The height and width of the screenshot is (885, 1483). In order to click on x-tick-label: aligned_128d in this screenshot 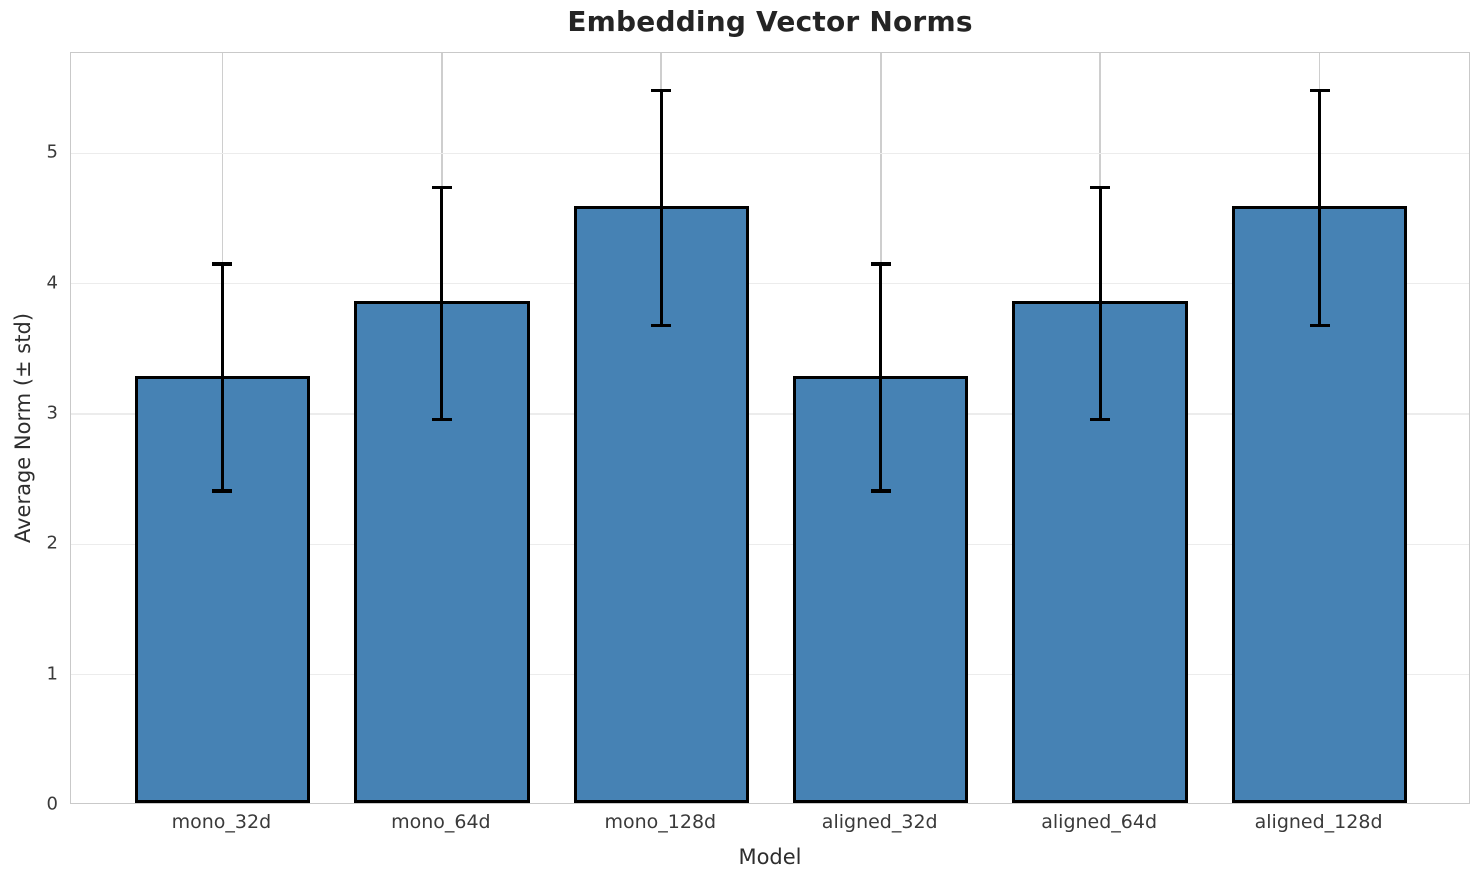, I will do `click(1318, 822)`.